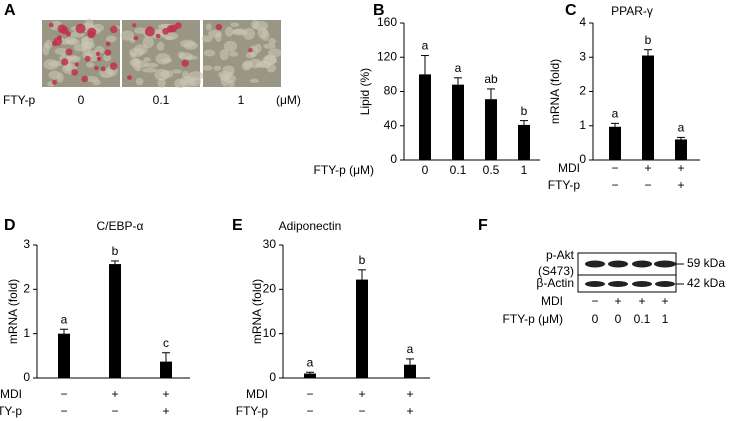 Image resolution: width=735 pixels, height=421 pixels. Describe the element at coordinates (10, 225) in the screenshot. I see `panel-letter: D` at that location.